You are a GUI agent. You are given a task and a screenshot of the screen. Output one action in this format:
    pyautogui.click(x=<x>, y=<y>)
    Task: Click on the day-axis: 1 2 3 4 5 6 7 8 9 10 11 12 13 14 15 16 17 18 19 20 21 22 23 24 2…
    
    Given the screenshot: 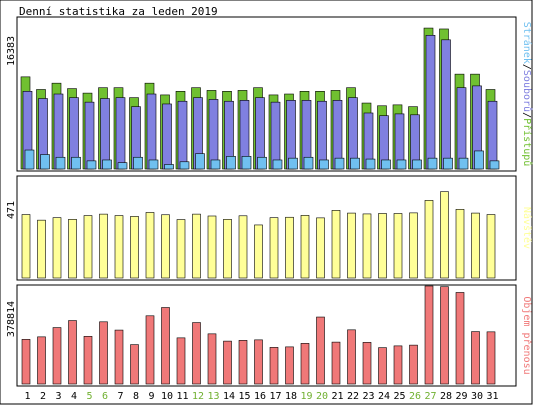 What is the action you would take?
    pyautogui.click(x=261, y=396)
    